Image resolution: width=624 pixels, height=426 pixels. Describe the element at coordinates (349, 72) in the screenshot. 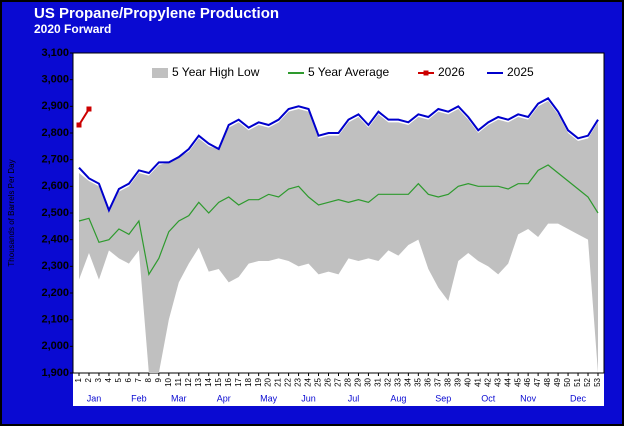

I see `legend-label: 5 Year Average` at that location.